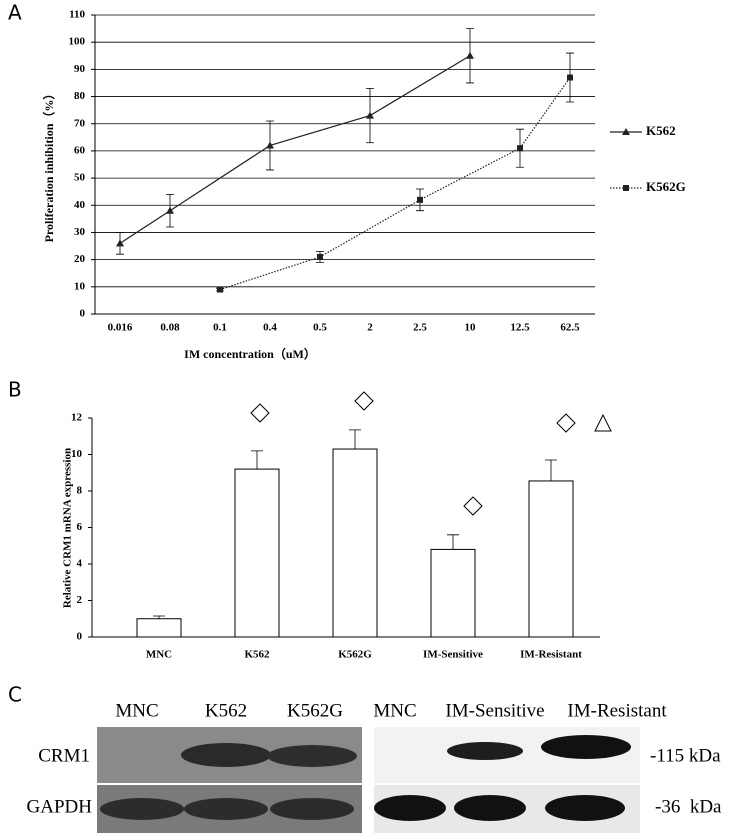 Image resolution: width=745 pixels, height=836 pixels. I want to click on x-tick-label: 0.1, so click(220, 328).